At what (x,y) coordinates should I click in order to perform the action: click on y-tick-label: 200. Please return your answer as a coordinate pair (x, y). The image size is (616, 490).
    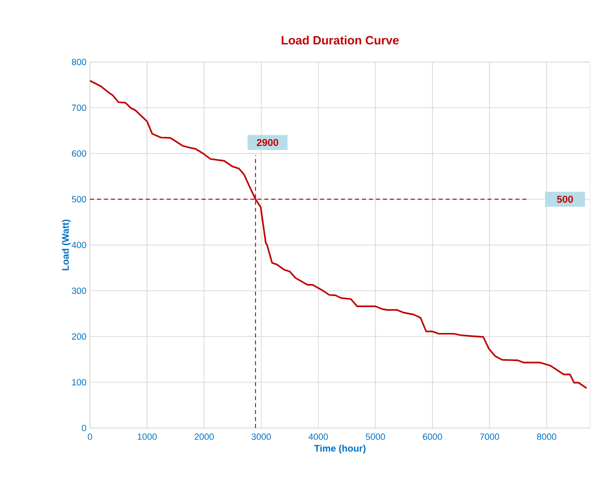
    Looking at the image, I should click on (79, 336).